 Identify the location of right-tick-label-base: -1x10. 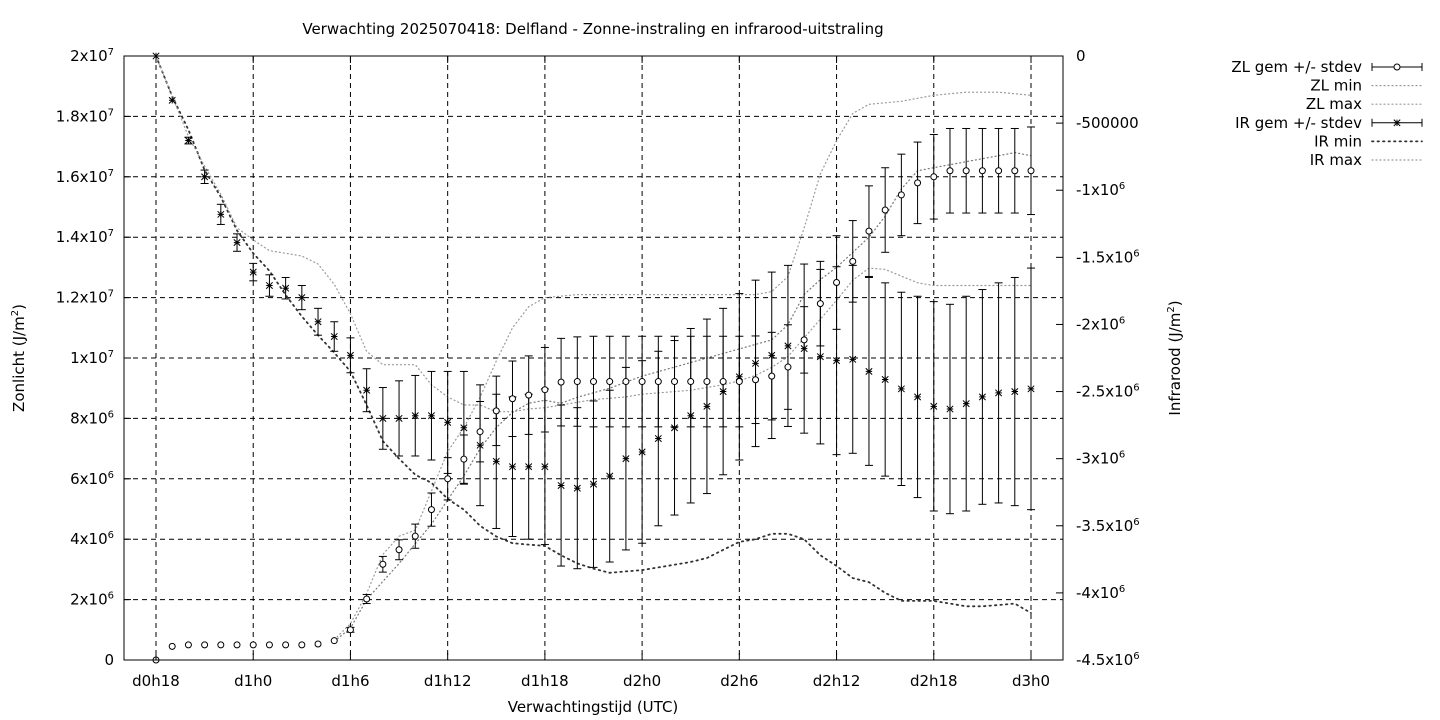
(1097, 190).